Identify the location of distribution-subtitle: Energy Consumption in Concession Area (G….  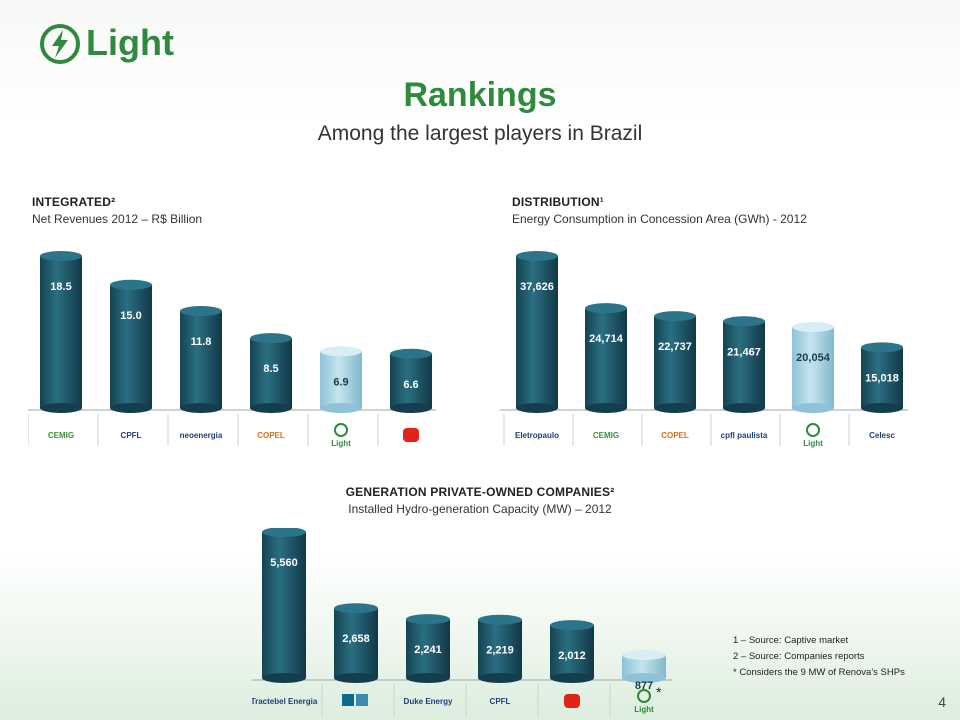
(659, 219).